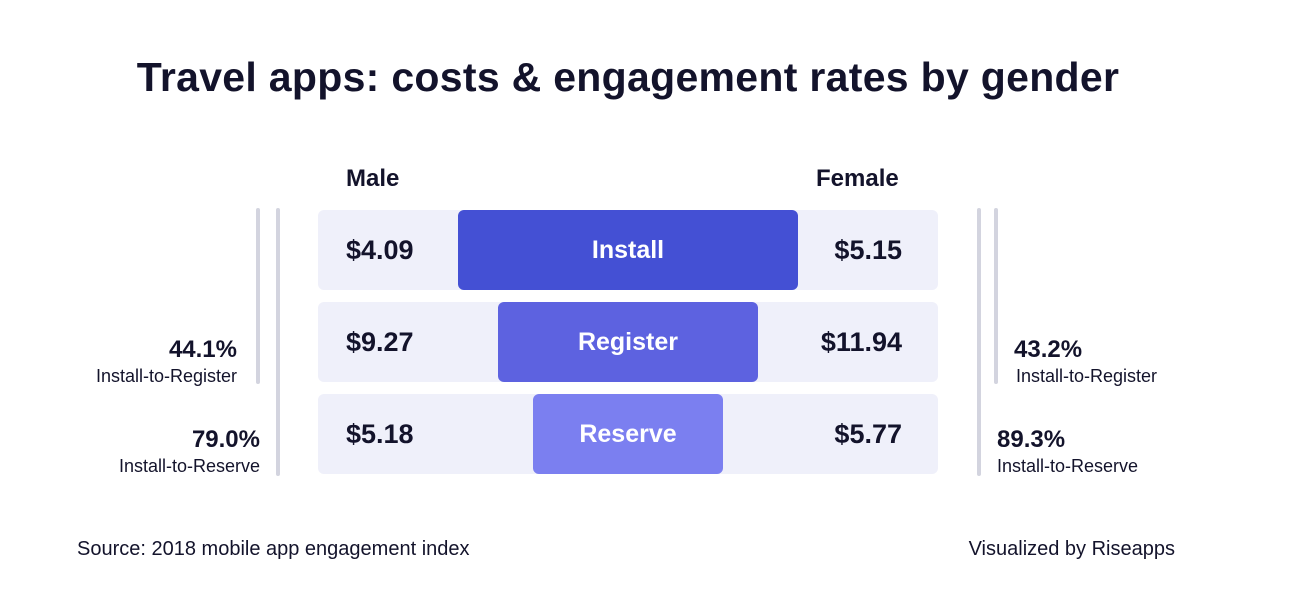 Image resolution: width=1312 pixels, height=602 pixels. Describe the element at coordinates (868, 434) in the screenshot. I see `female-cost-reserve: $5.77` at that location.